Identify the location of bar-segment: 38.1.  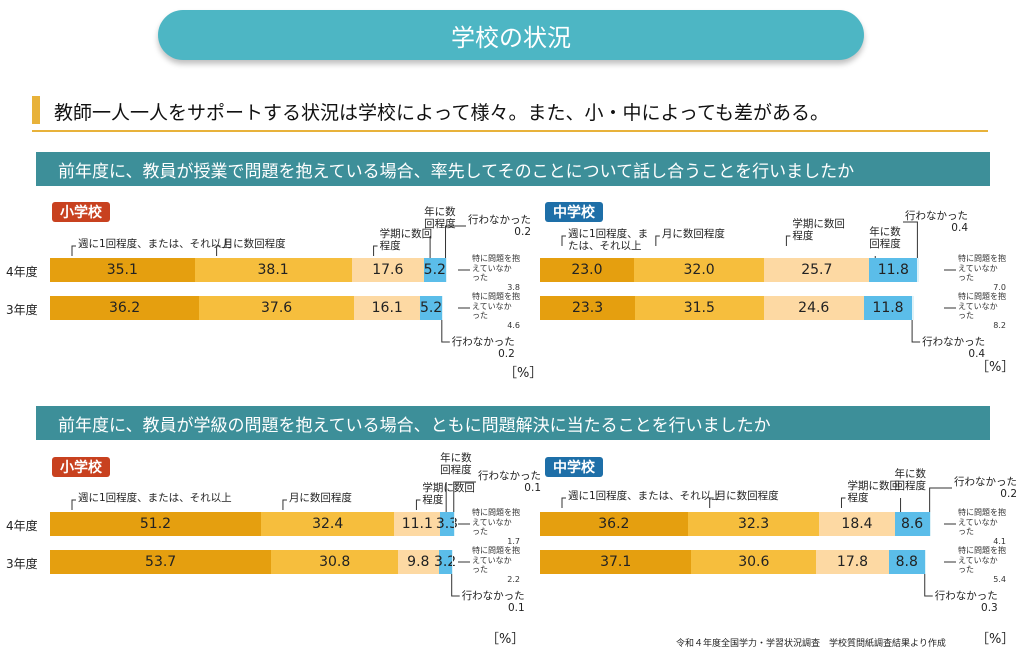
(273, 270).